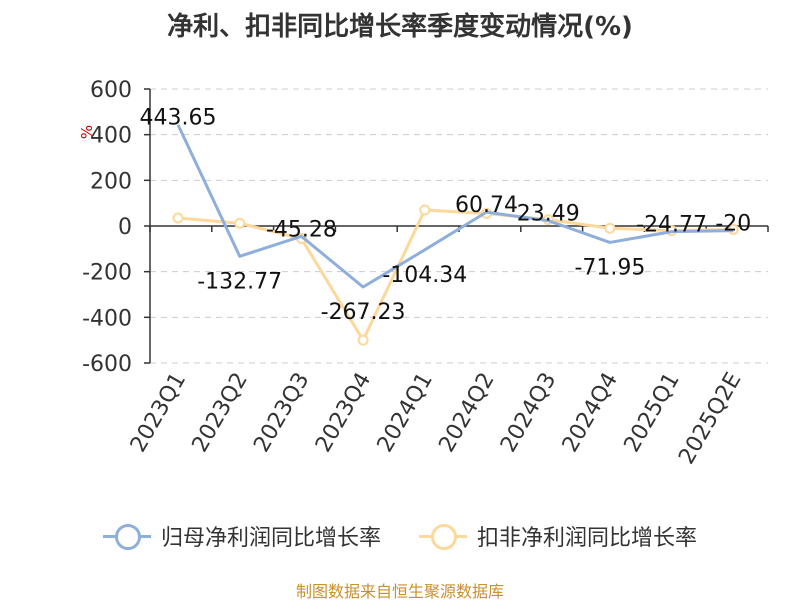 The height and width of the screenshot is (602, 800). What do you see at coordinates (301, 229) in the screenshot?
I see `data-label: -45.28` at bounding box center [301, 229].